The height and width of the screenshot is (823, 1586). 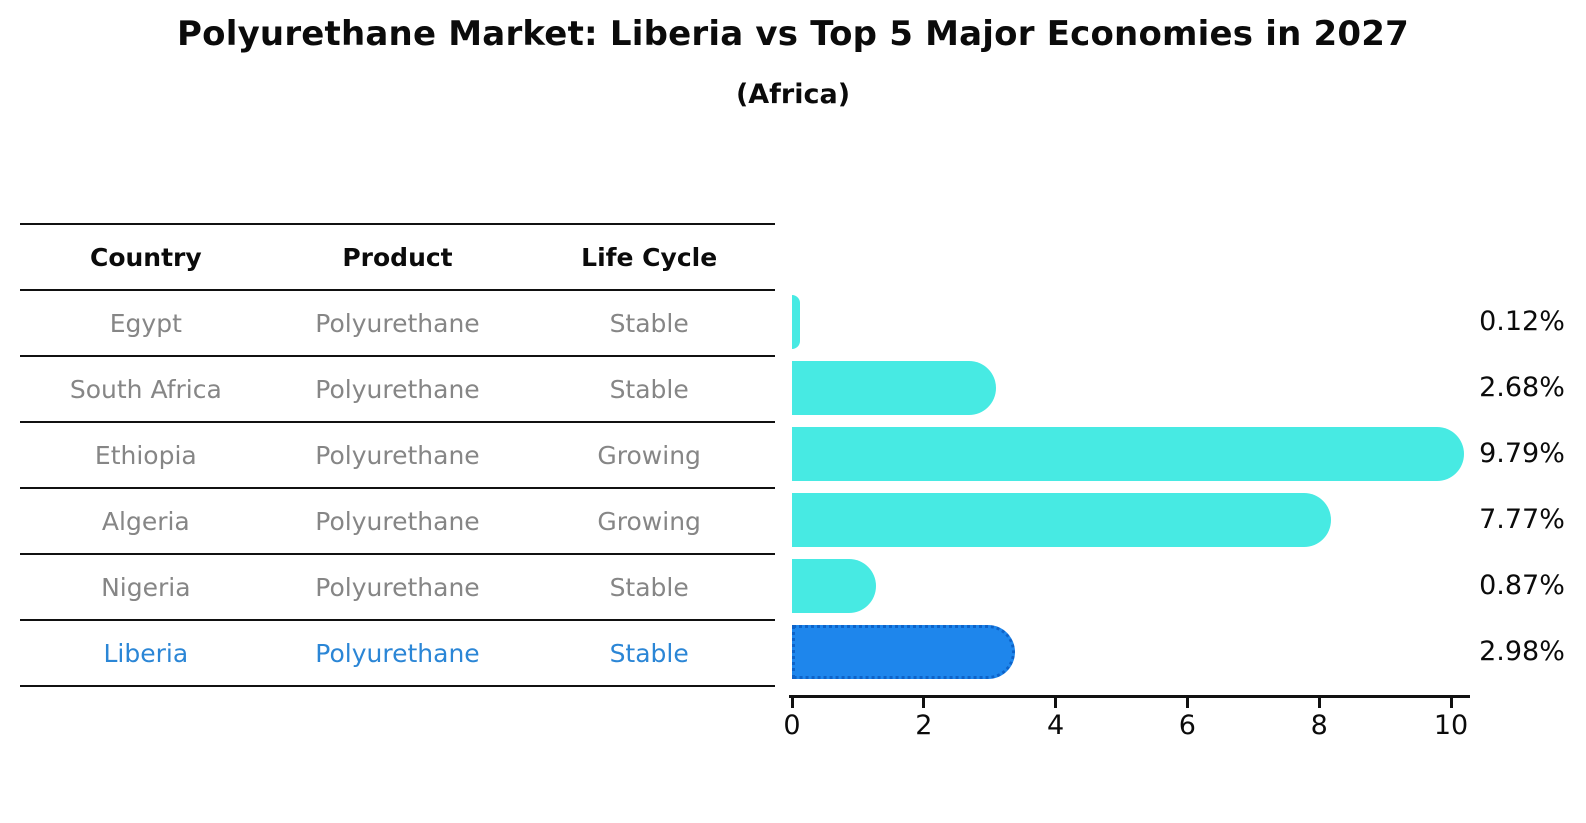 What do you see at coordinates (1522, 651) in the screenshot?
I see `value-label-liberia: 2.98%` at bounding box center [1522, 651].